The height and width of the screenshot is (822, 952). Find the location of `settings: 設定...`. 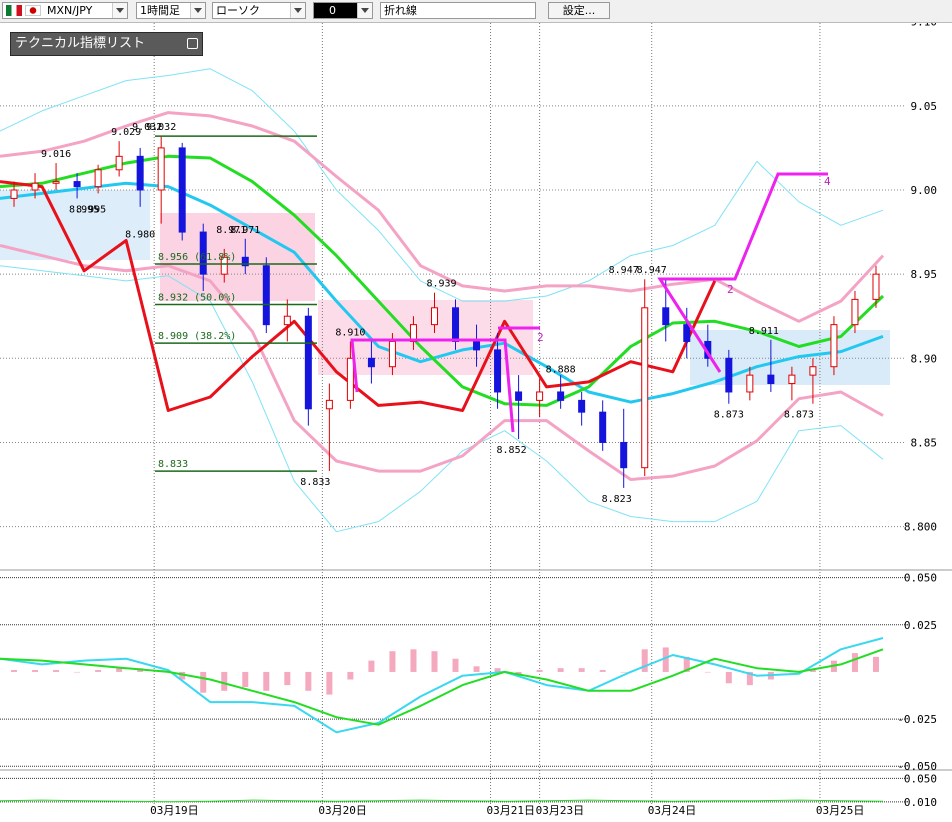

settings: 設定... is located at coordinates (579, 10).